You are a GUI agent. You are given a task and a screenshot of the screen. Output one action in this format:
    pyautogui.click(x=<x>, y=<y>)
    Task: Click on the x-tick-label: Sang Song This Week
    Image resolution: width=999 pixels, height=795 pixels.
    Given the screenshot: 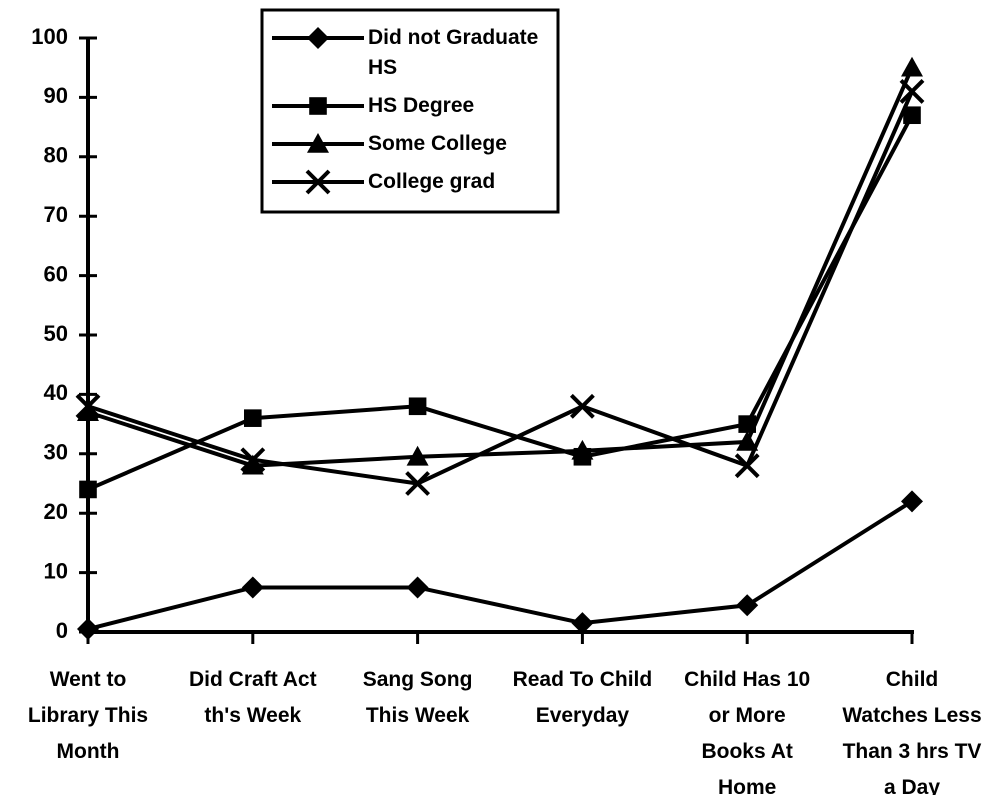 What is the action you would take?
    pyautogui.click(x=417, y=697)
    